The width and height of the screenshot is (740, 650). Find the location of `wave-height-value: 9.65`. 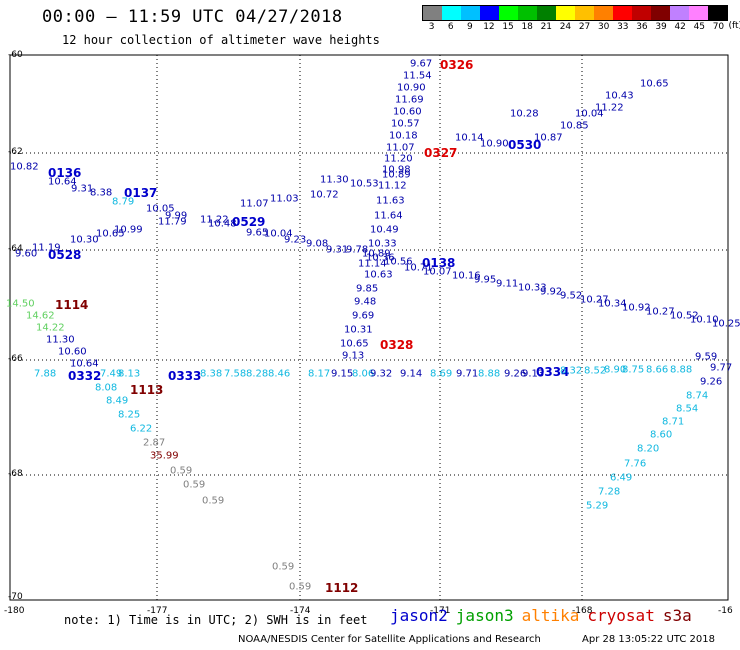

wave-height-value: 9.65 is located at coordinates (257, 232).